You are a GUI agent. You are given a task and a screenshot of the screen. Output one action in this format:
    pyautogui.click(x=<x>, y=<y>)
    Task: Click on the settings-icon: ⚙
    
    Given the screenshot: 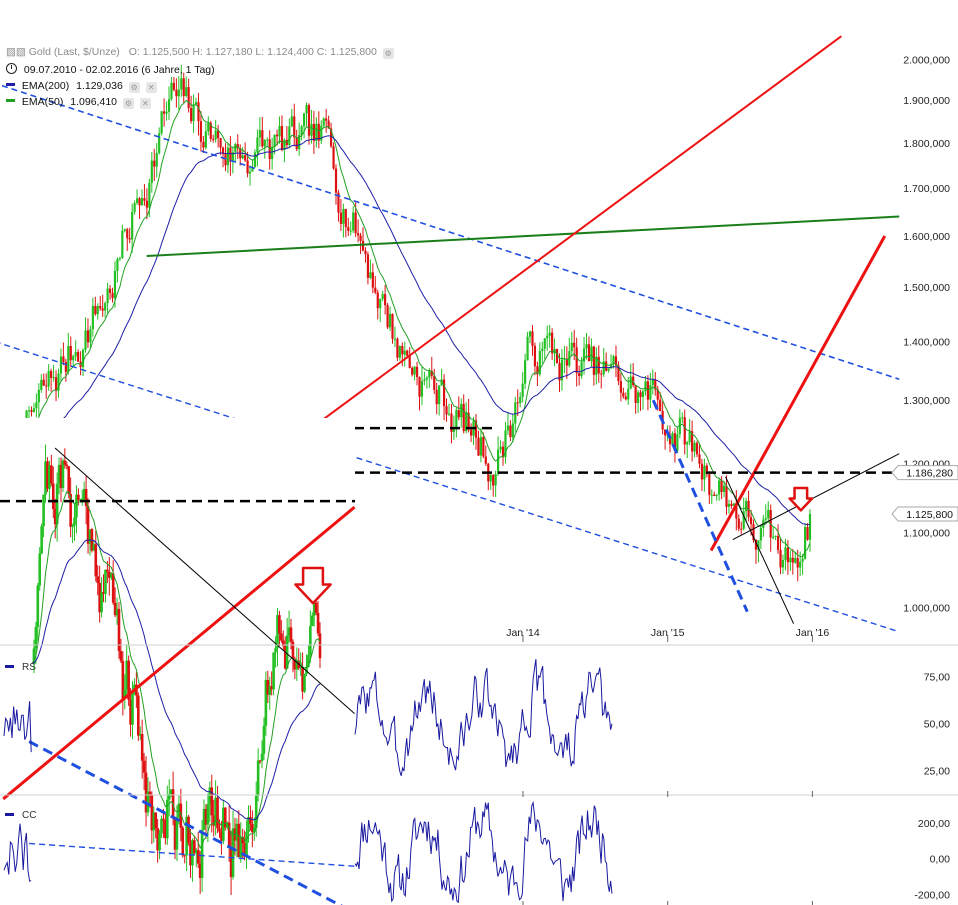 What is the action you would take?
    pyautogui.click(x=388, y=53)
    